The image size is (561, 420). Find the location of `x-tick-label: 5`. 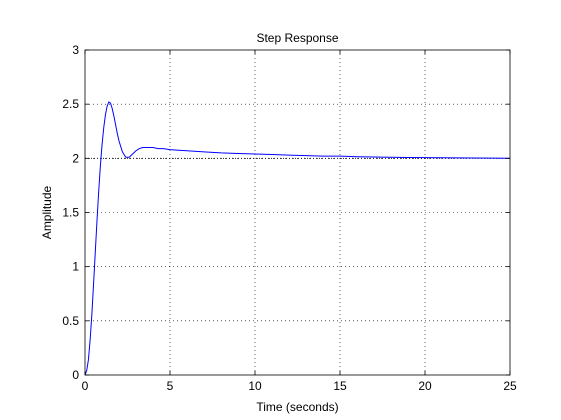

x-tick-label: 5 is located at coordinates (170, 386).